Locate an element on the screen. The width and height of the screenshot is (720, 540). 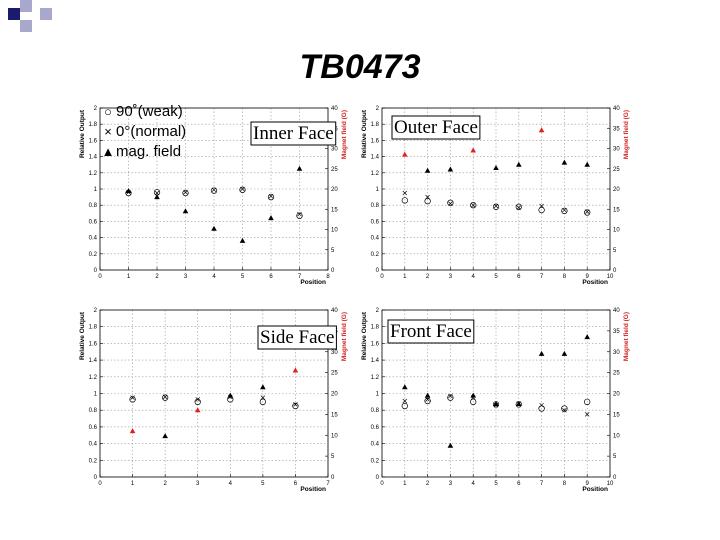
x-tick-label: 1 is located at coordinates (405, 277).